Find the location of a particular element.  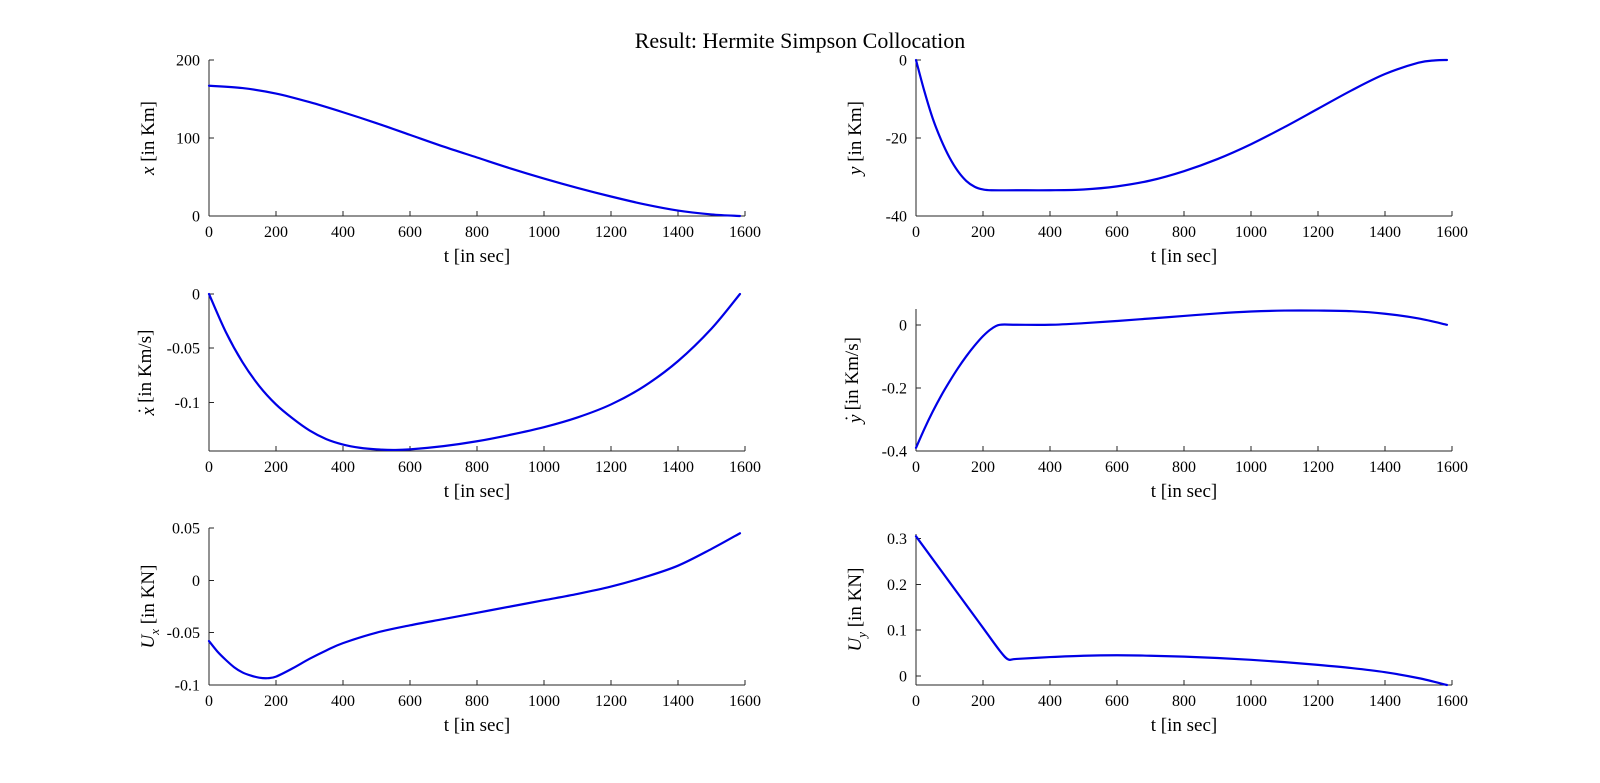

y-tick-label: -20 is located at coordinates (896, 139).